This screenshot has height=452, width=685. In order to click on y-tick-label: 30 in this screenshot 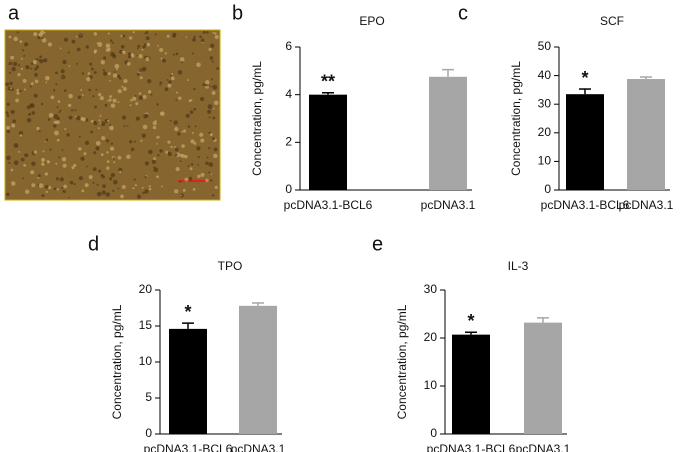, I will do `click(431, 289)`.